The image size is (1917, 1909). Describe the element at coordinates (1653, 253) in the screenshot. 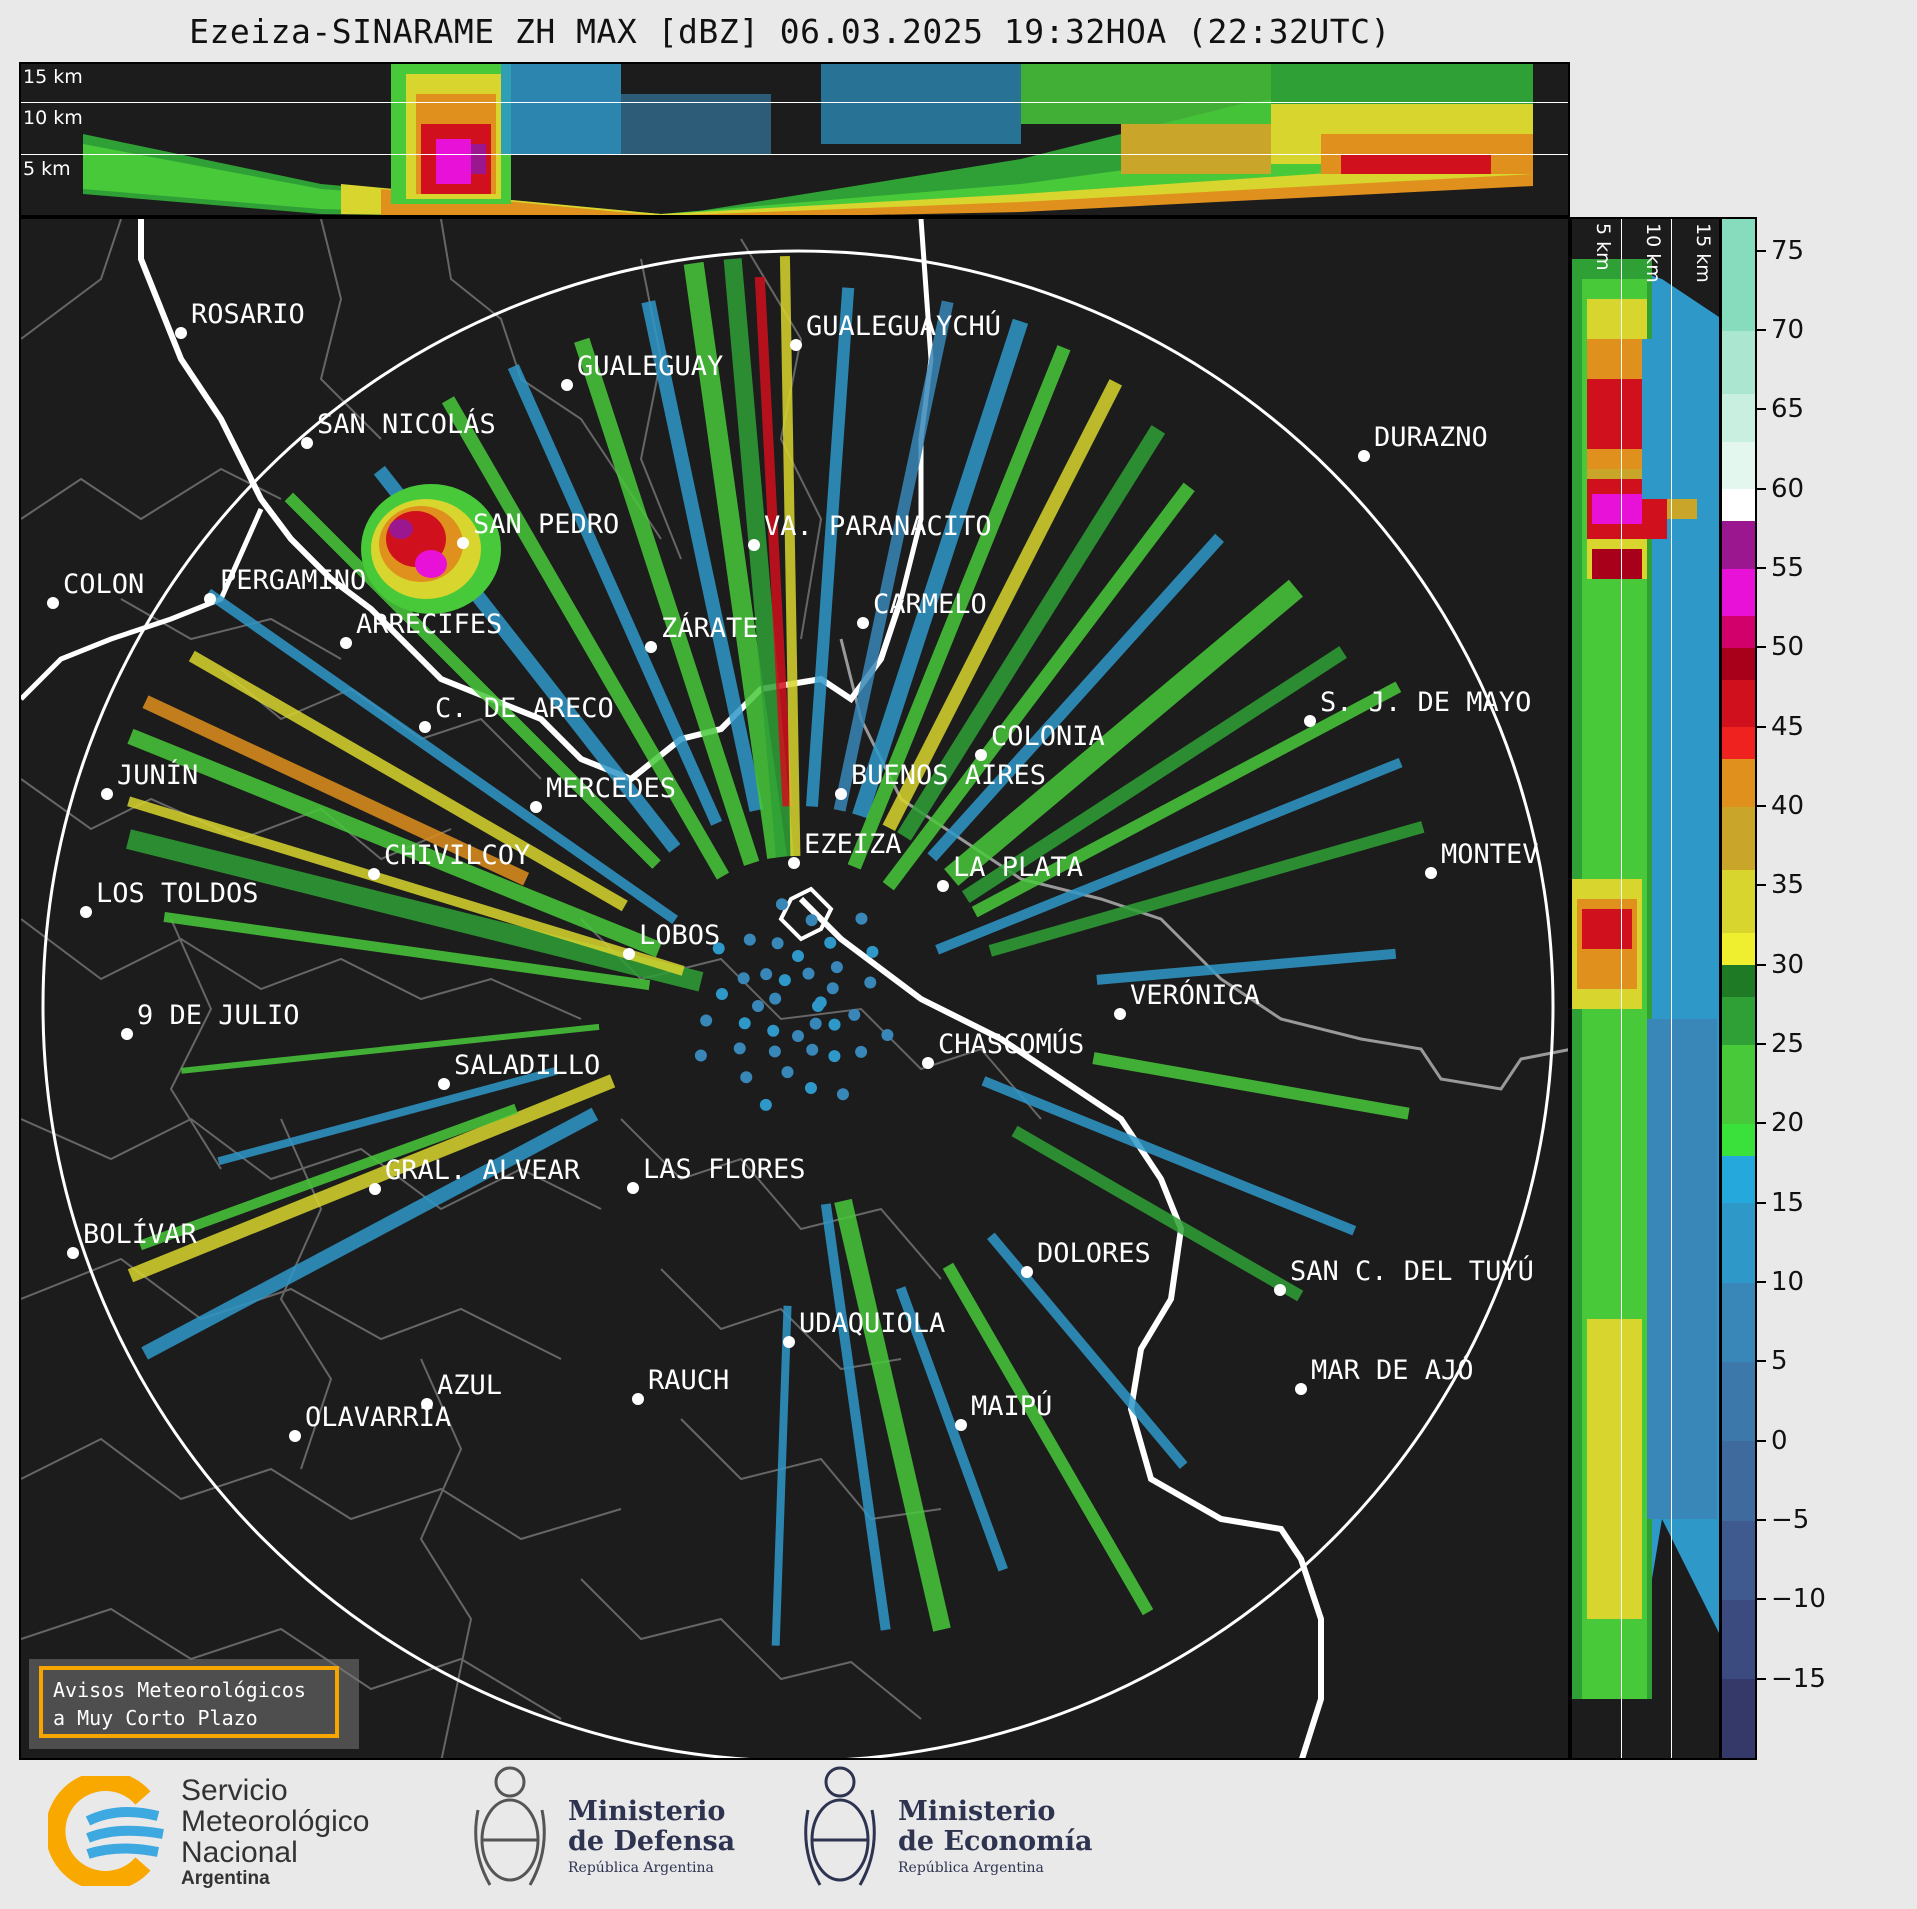

I see `right-altitude-label: 10 km` at that location.